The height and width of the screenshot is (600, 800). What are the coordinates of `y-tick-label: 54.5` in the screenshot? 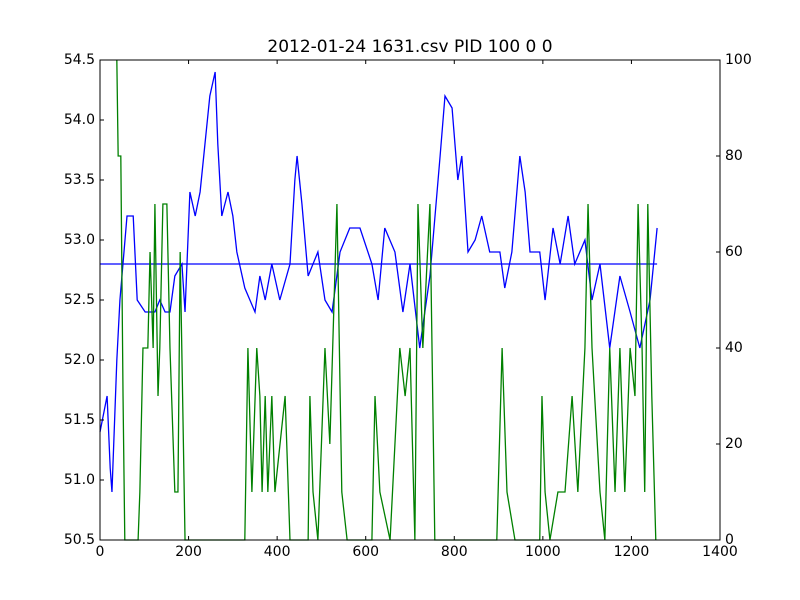 It's located at (79, 60).